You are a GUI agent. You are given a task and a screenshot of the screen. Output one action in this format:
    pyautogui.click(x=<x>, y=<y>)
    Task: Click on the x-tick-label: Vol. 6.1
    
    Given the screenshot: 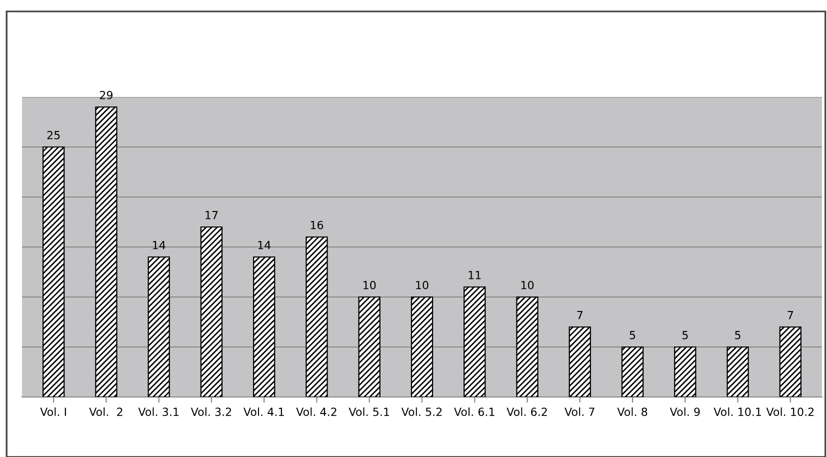 What is the action you would take?
    pyautogui.click(x=474, y=411)
    